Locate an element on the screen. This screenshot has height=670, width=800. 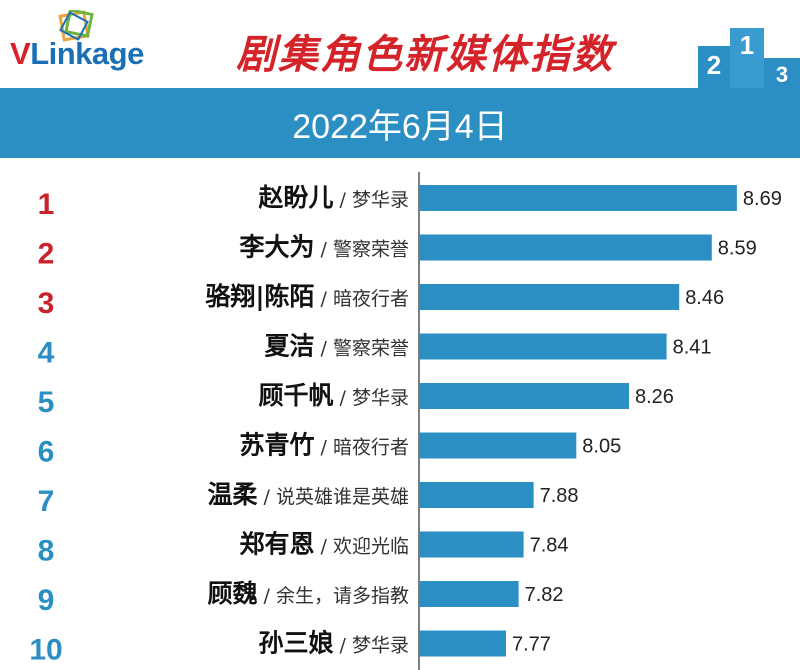
value-label: 8.46 is located at coordinates (704, 298).